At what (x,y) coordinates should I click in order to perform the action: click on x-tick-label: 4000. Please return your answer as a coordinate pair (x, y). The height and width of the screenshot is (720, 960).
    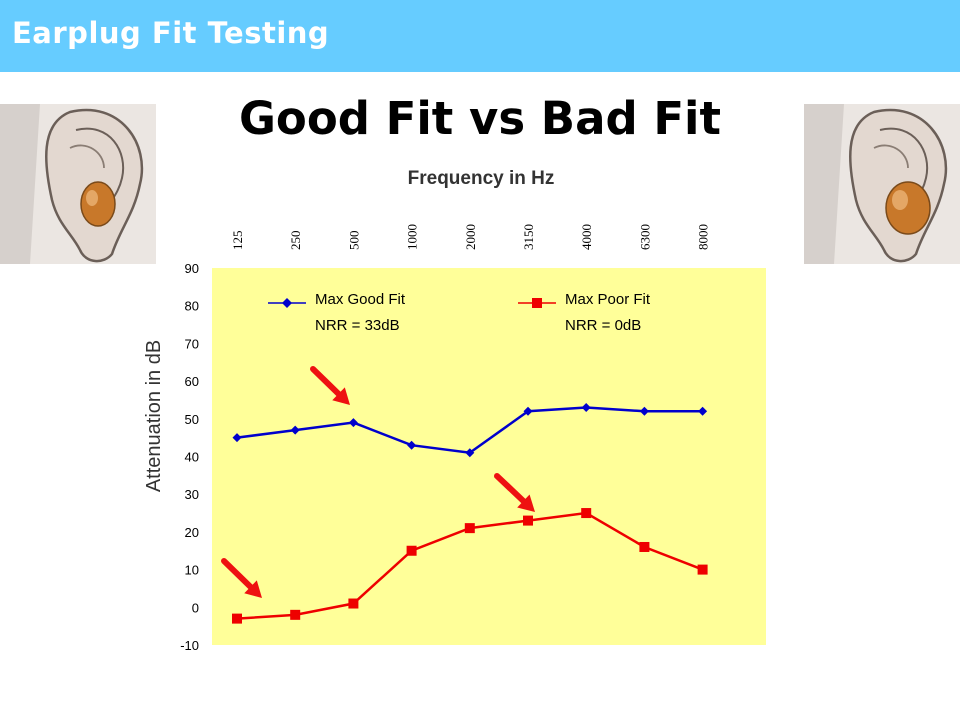
    Looking at the image, I should click on (586, 237).